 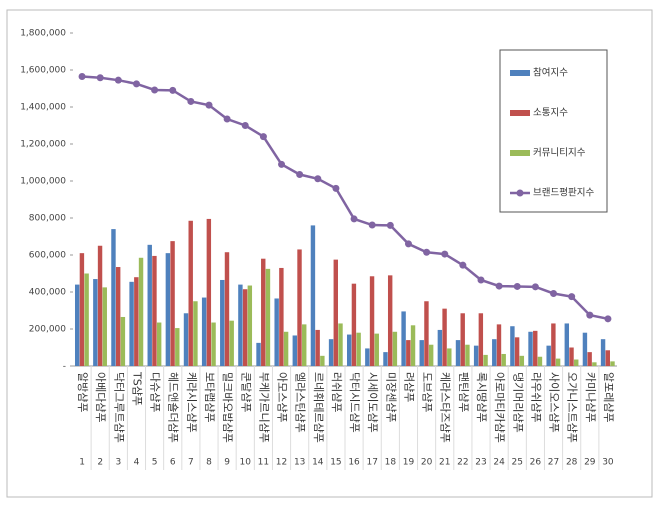 I want to click on x-tick-label: 아베다샴푸, so click(x=100, y=397).